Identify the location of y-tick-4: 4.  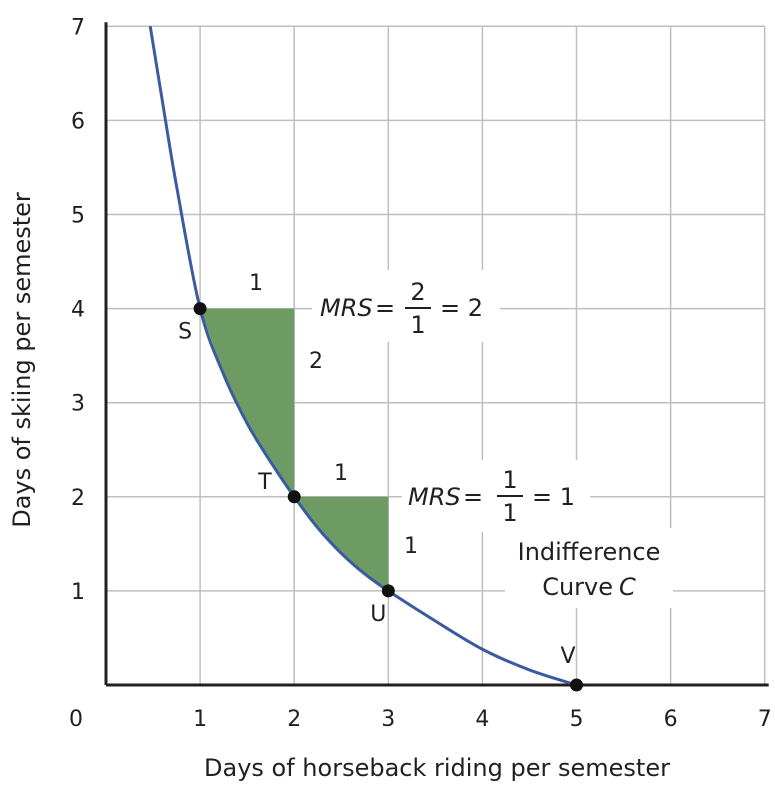
(78, 310).